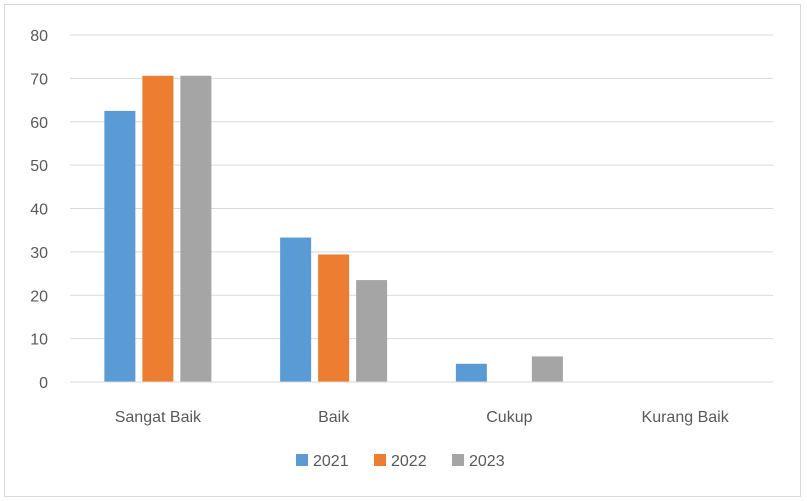 The height and width of the screenshot is (501, 807). What do you see at coordinates (331, 461) in the screenshot?
I see `legend-label: 2021` at bounding box center [331, 461].